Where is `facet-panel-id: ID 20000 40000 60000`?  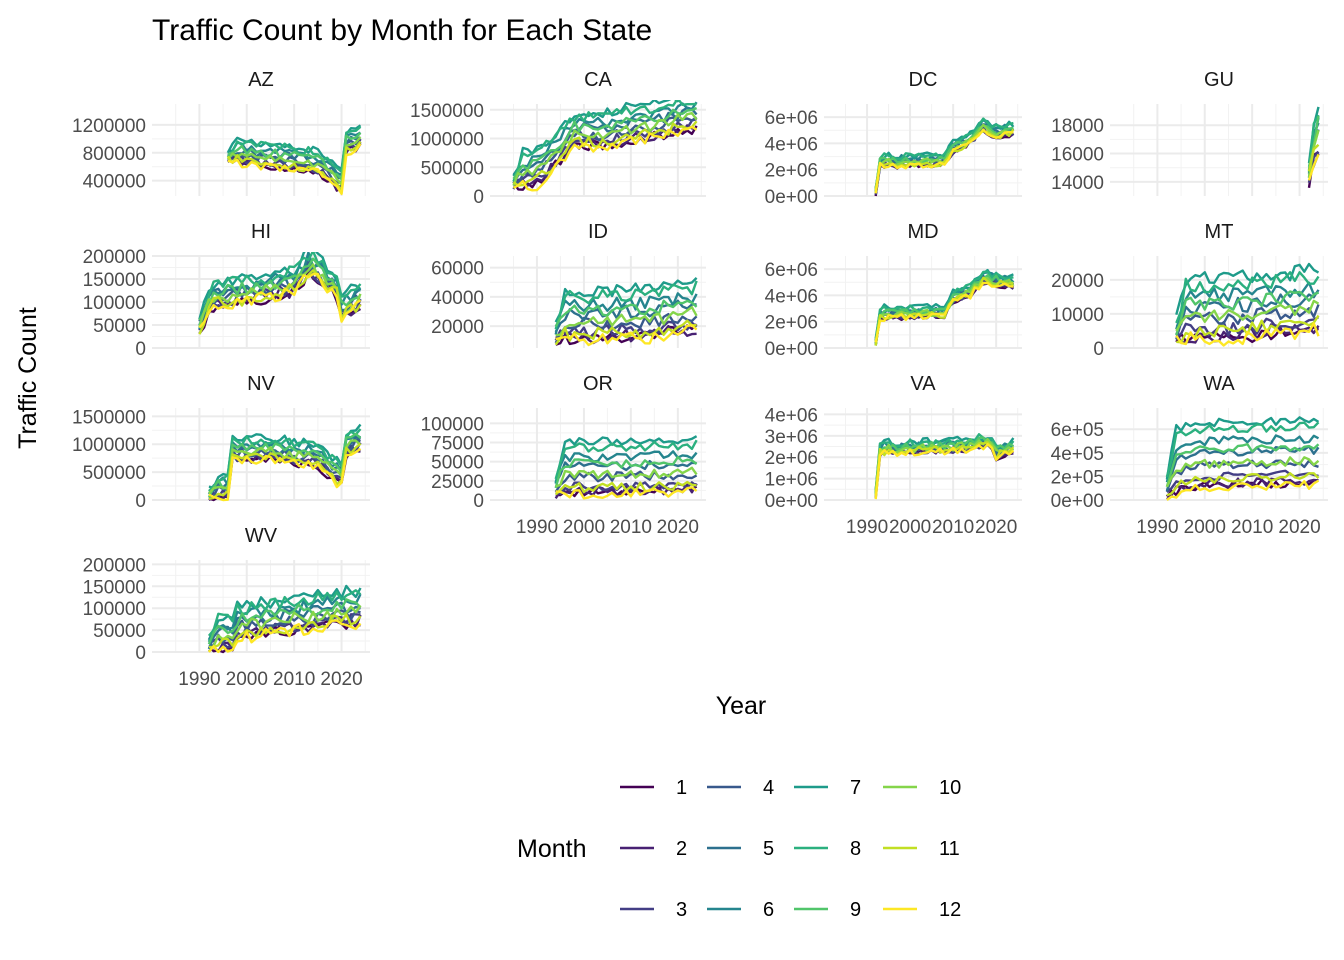 facet-panel-id: ID 20000 40000 60000 is located at coordinates (568, 284).